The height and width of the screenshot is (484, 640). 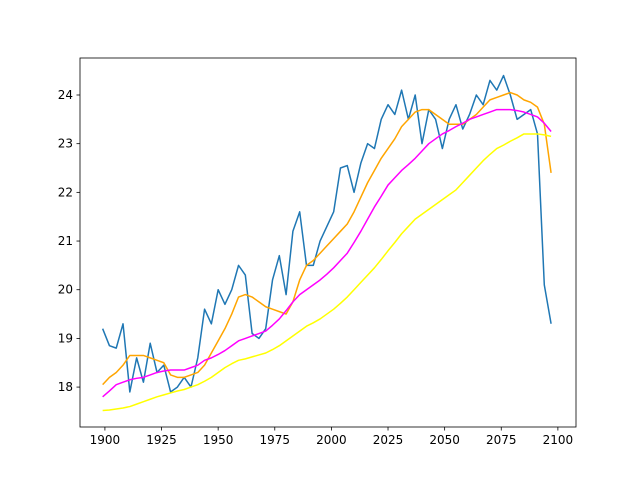 I want to click on x-tick-label: 1900, so click(x=105, y=440).